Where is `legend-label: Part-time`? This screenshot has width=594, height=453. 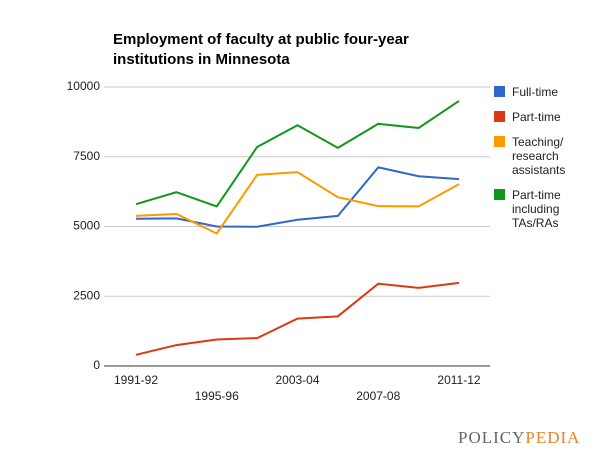
legend-label: Part-time is located at coordinates (536, 117).